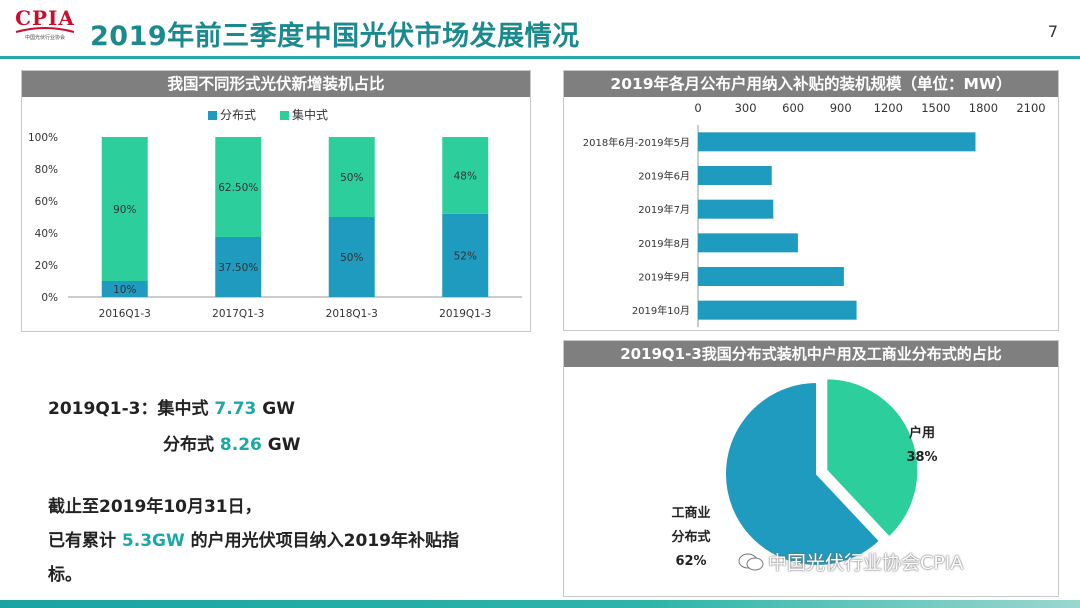  What do you see at coordinates (65, 575) in the screenshot?
I see `summary-line-5: 标。` at bounding box center [65, 575].